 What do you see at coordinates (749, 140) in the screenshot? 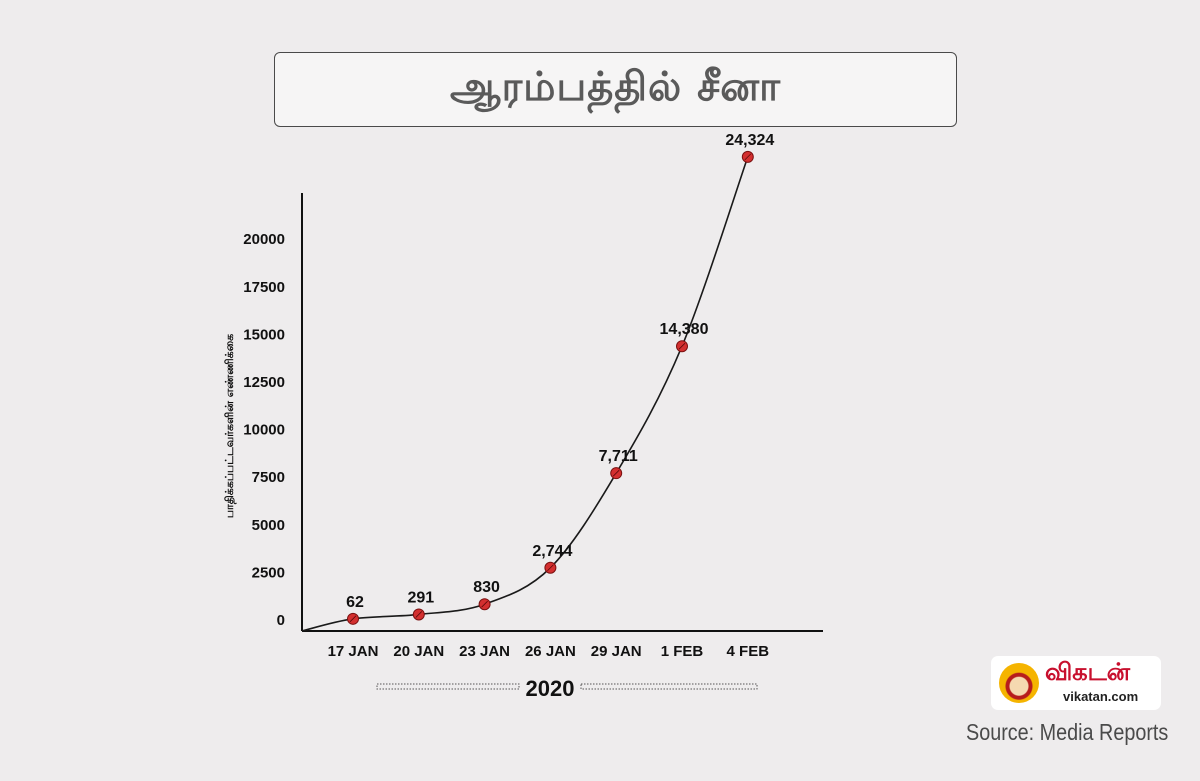
I see `data-label: 24,324` at bounding box center [749, 140].